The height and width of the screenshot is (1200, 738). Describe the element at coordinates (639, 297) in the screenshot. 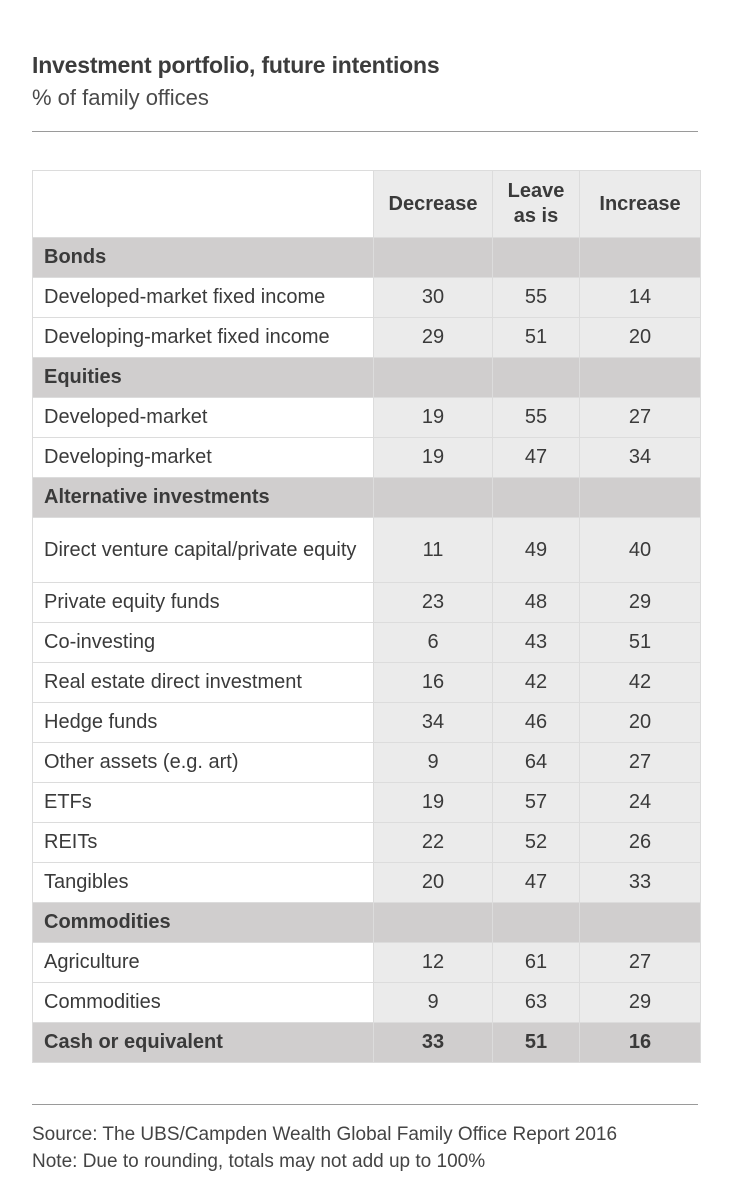

I see `value-increase: 14` at that location.